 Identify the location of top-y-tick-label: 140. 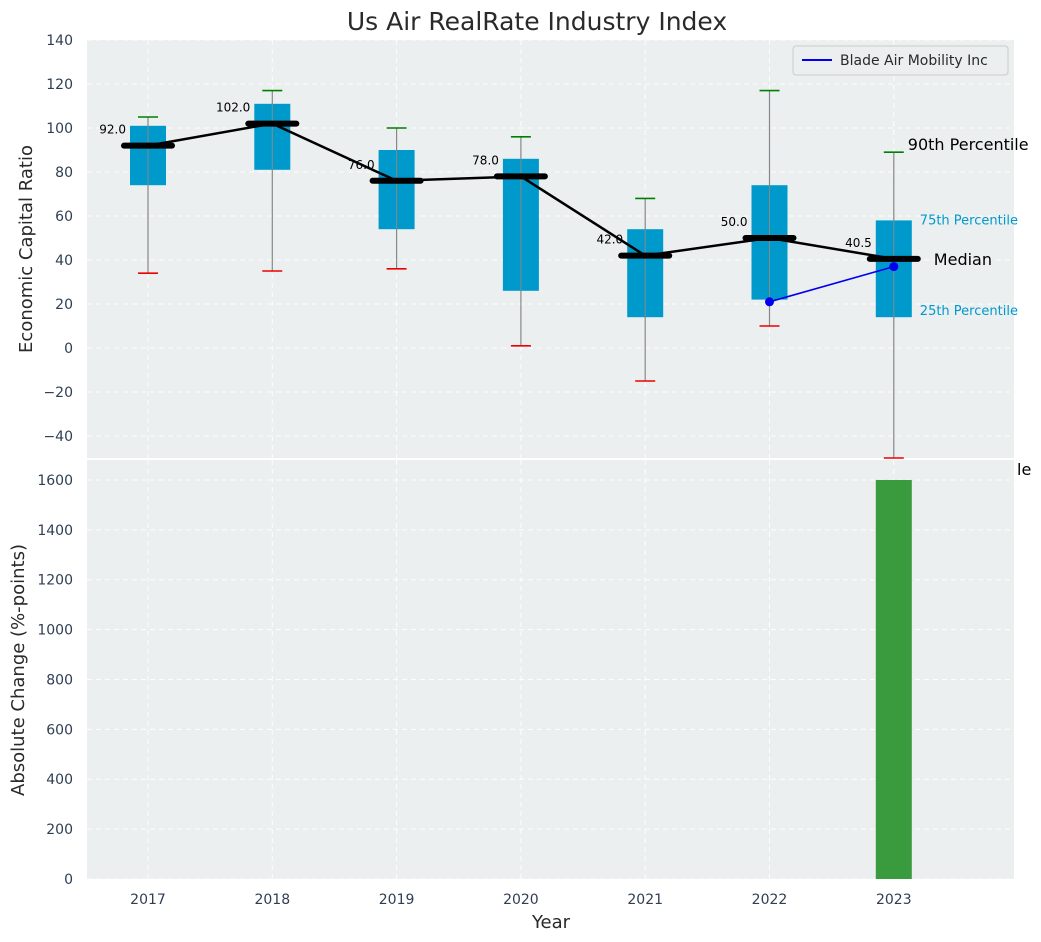
(59, 41).